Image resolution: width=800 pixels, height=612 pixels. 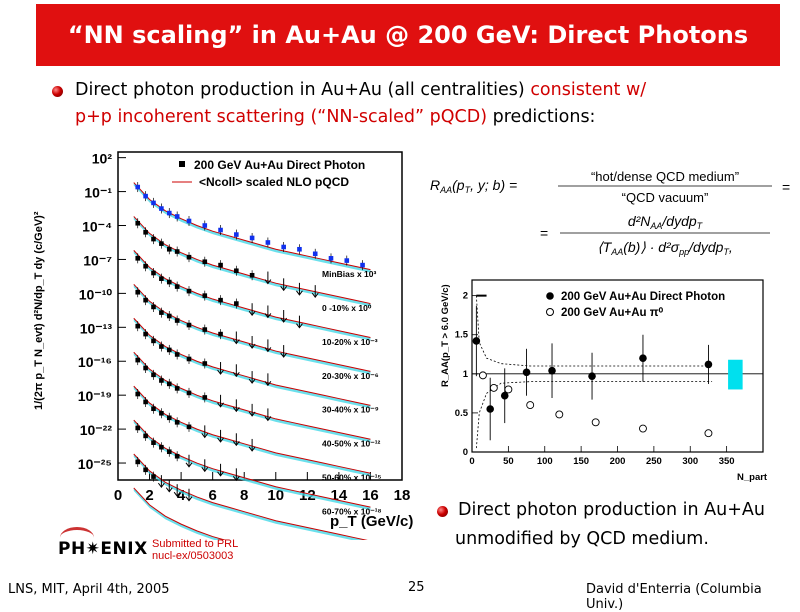 What do you see at coordinates (347, 308) in the screenshot?
I see `series-label: 0 -10% x 10⁰` at bounding box center [347, 308].